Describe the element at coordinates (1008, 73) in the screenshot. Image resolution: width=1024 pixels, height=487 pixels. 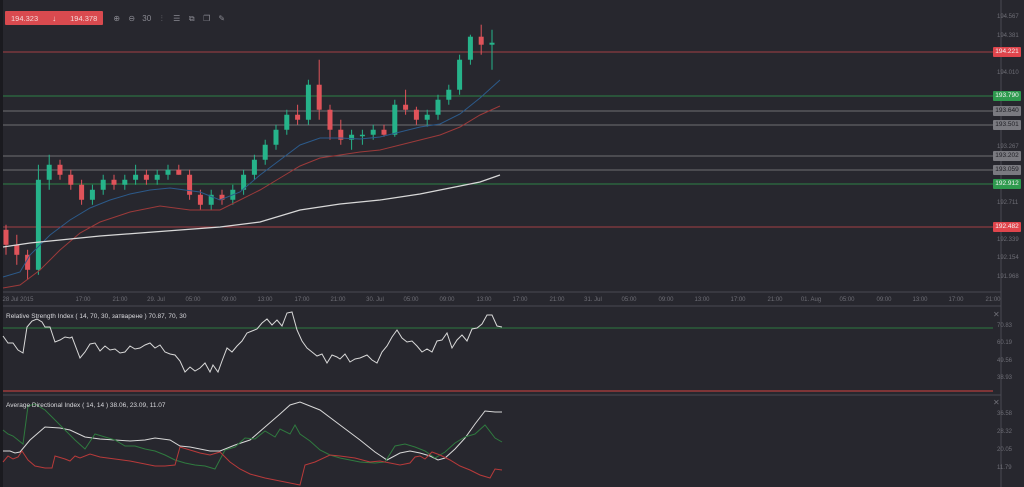
I see `price-tick-label: 194.010` at that location.